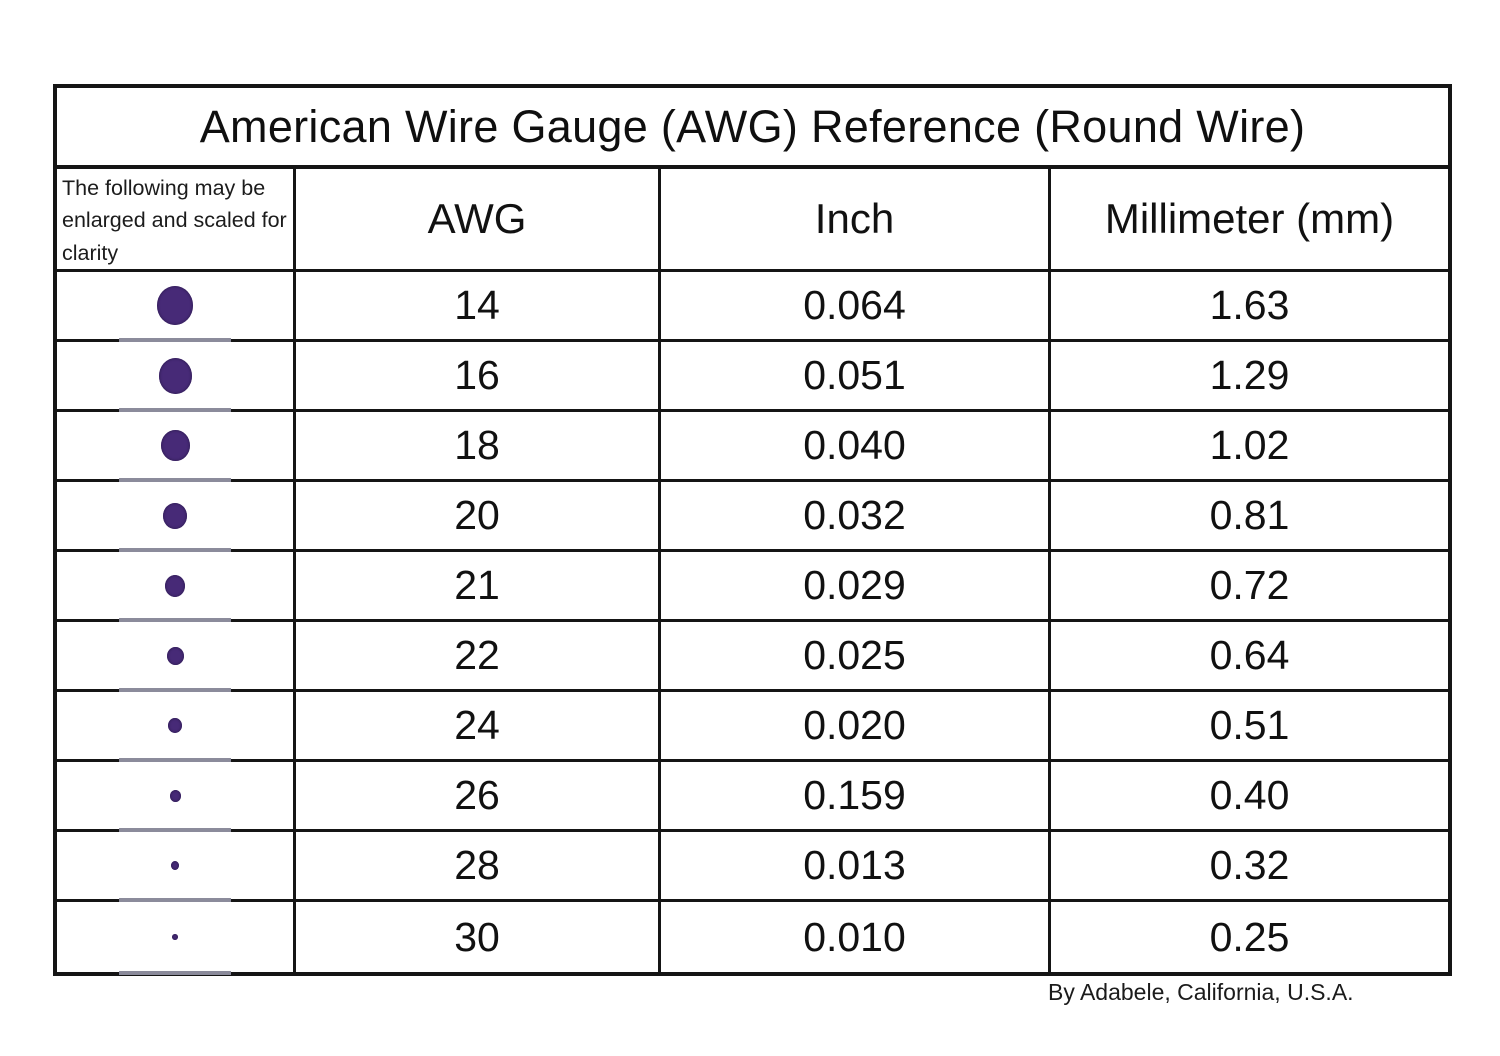 The height and width of the screenshot is (1056, 1500). Describe the element at coordinates (856, 657) in the screenshot. I see `inch-cell: 0.025` at that location.